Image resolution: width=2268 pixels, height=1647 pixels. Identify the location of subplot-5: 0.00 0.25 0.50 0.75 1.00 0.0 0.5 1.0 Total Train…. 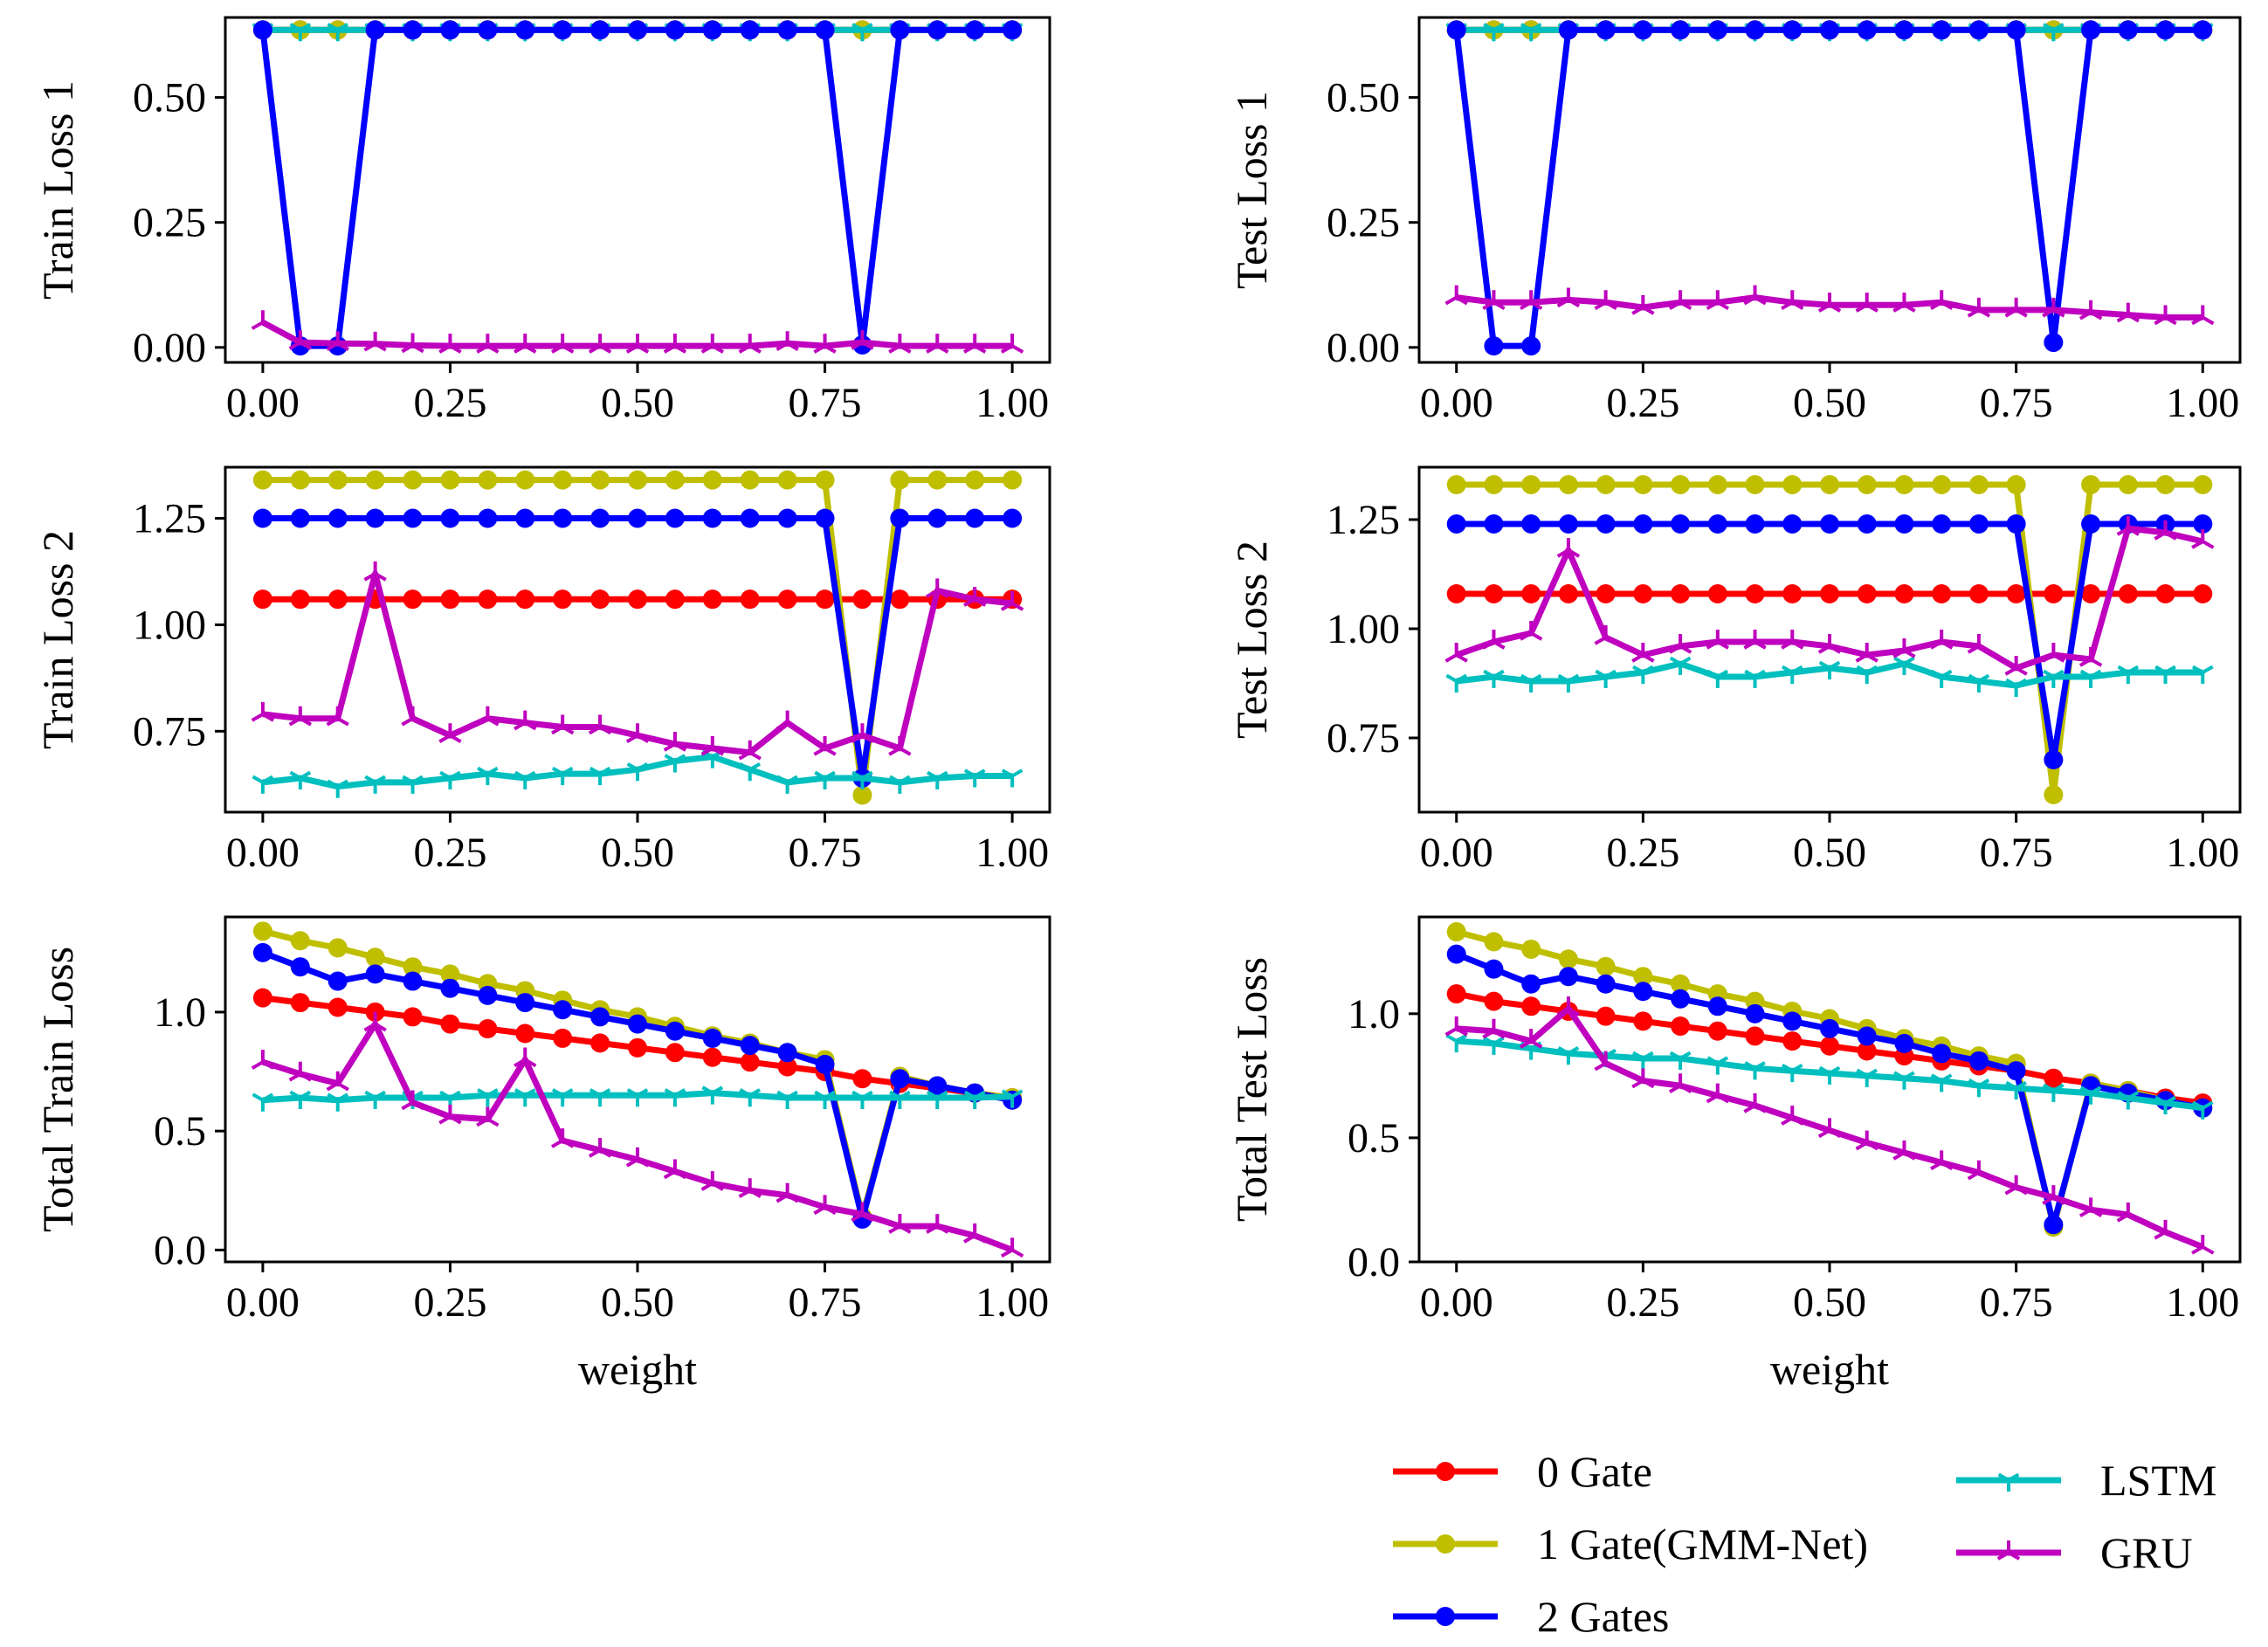
(542, 1154).